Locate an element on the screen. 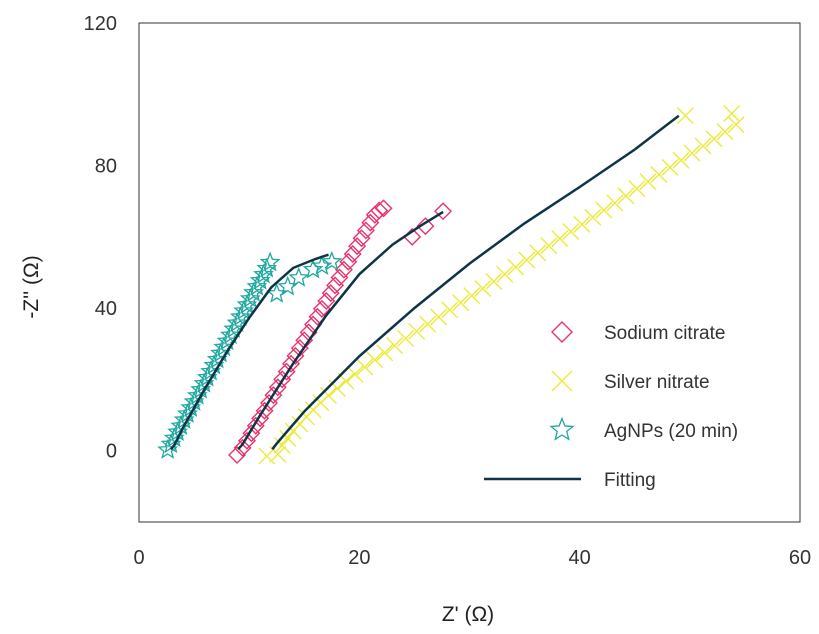 Image resolution: width=819 pixels, height=634 pixels. y-tick-label: 40 is located at coordinates (106, 309).